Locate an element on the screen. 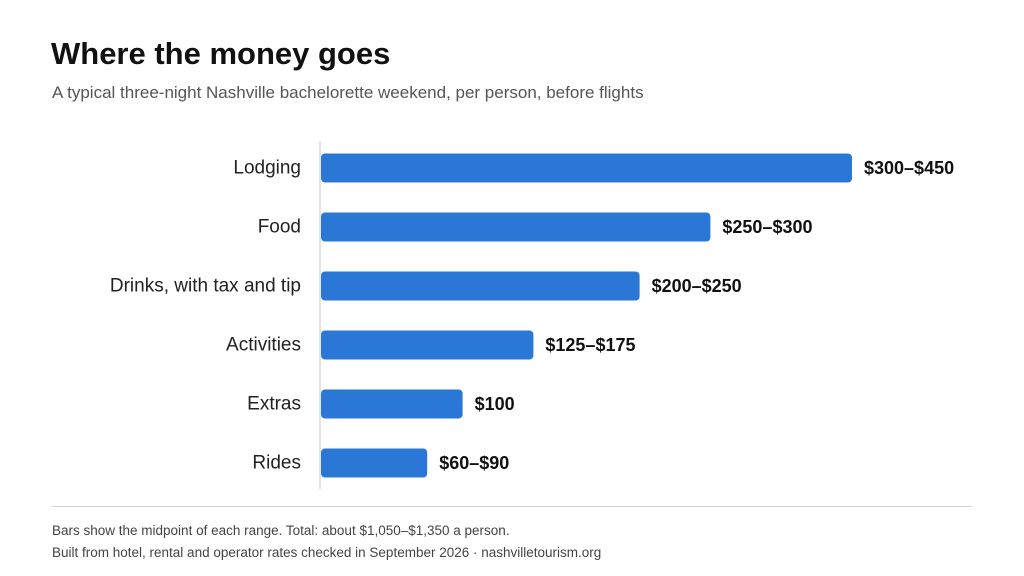  bar-food is located at coordinates (516, 227).